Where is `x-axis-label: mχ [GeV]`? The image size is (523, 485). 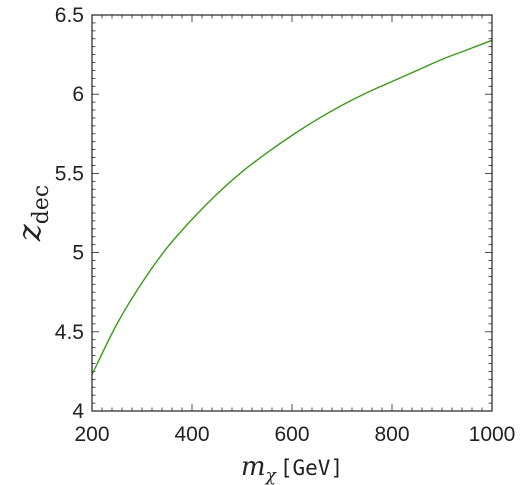 x-axis-label: mχ [GeV] is located at coordinates (292, 468).